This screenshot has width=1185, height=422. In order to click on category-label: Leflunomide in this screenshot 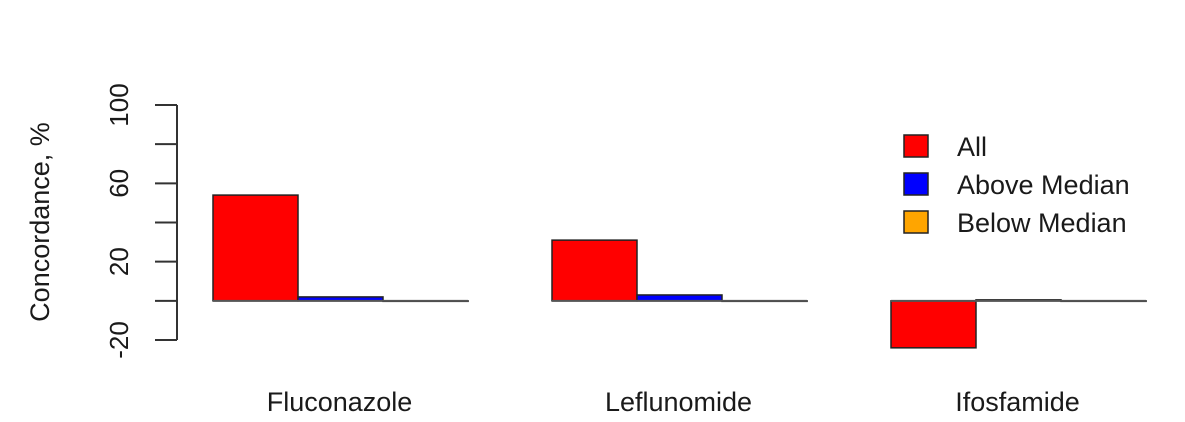, I will do `click(678, 402)`.